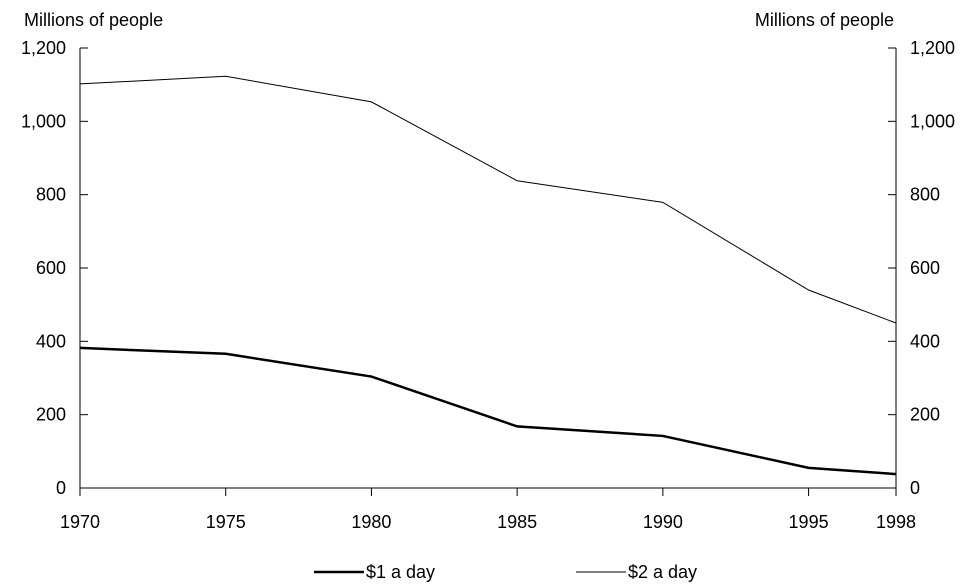  Describe the element at coordinates (925, 268) in the screenshot. I see `y-tick-label-right: 600` at that location.